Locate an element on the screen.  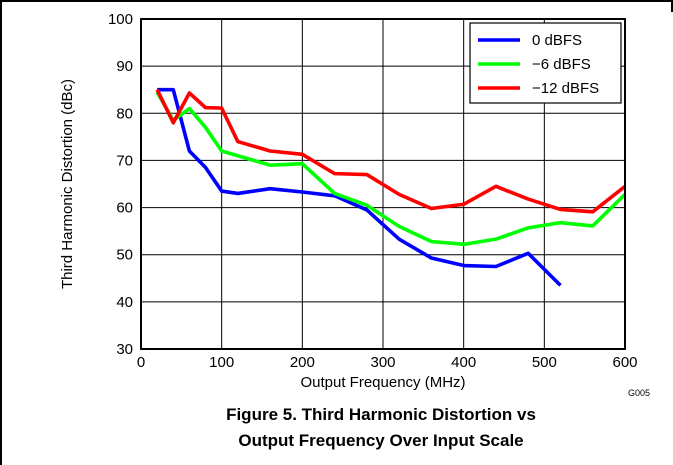
x-tick-label: 100 is located at coordinates (221, 362).